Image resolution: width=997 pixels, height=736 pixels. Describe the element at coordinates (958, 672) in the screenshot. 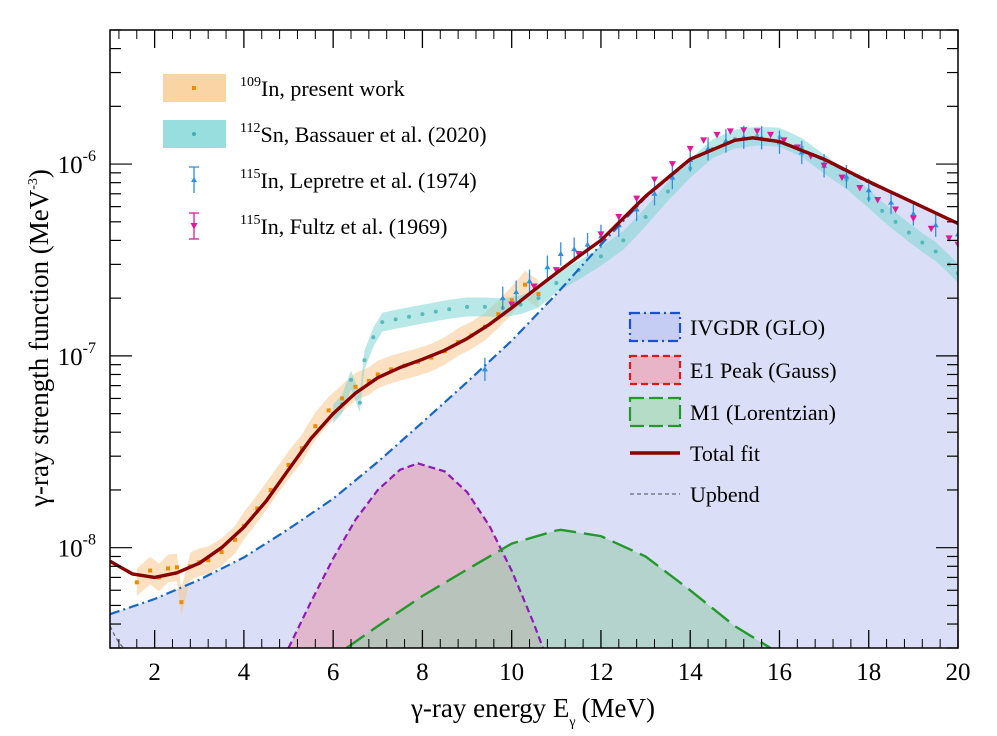

I see `x-tick-label: 20` at that location.